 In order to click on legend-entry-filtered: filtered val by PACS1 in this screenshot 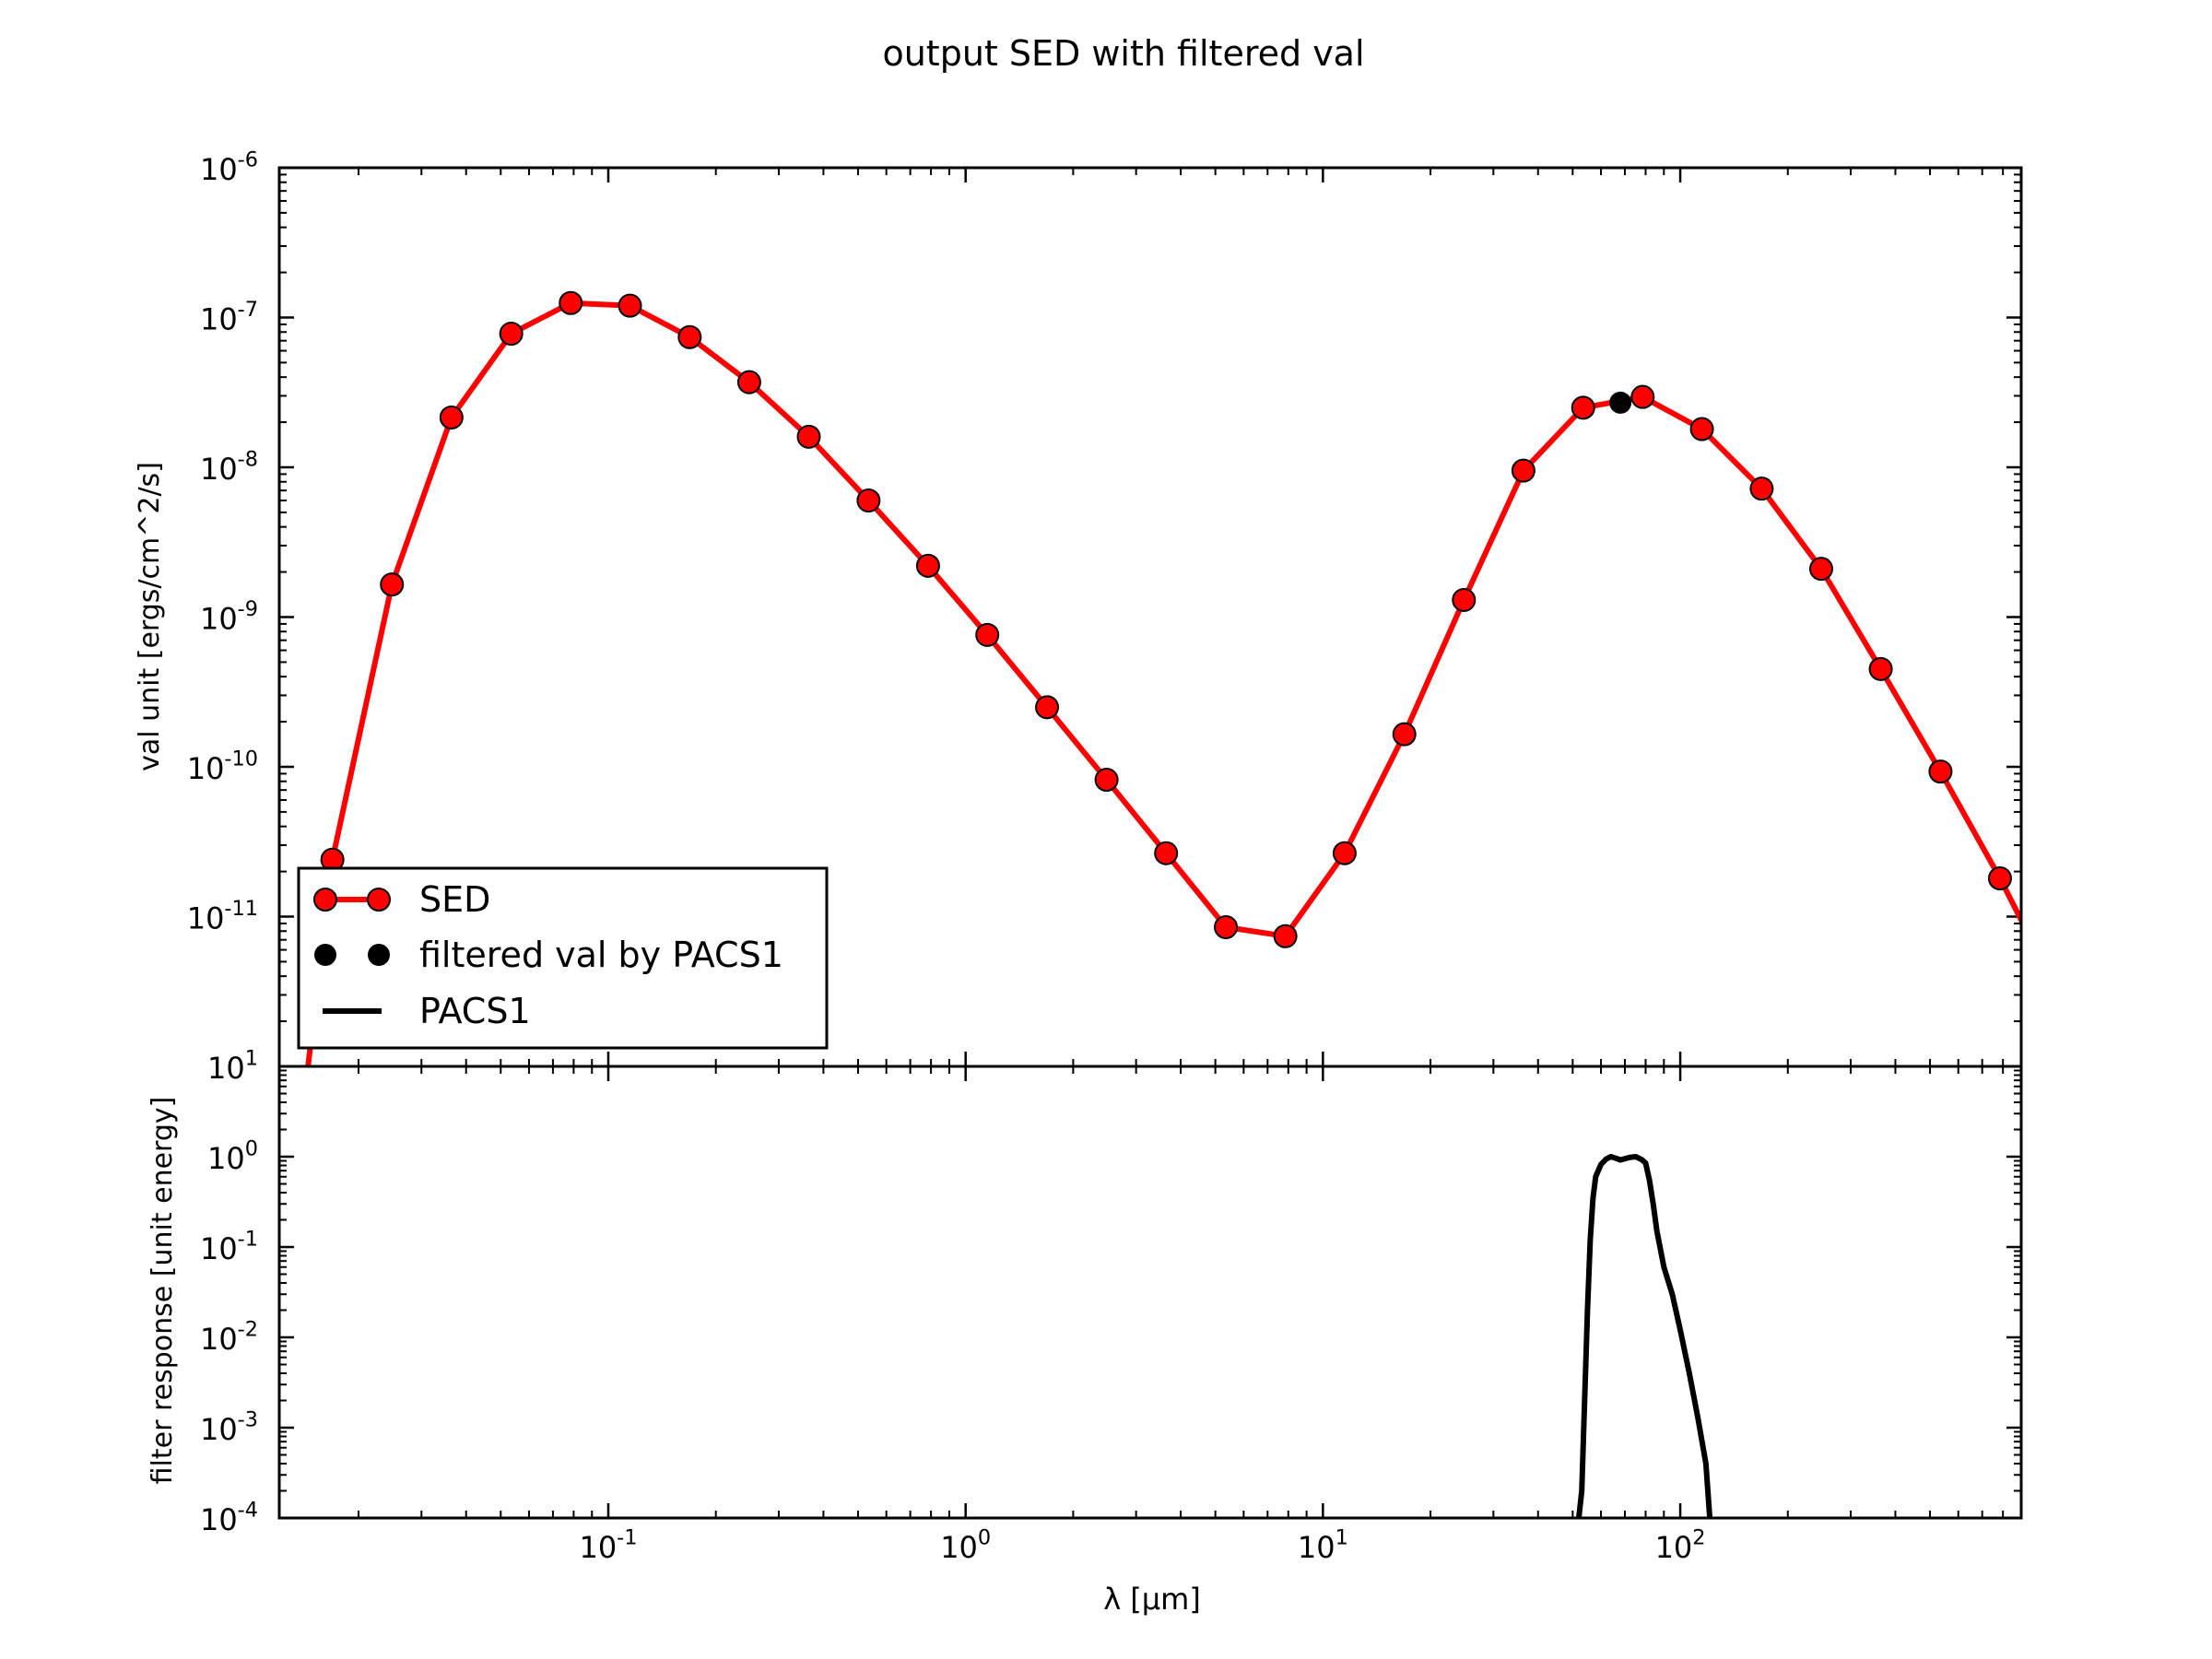, I will do `click(548, 955)`.